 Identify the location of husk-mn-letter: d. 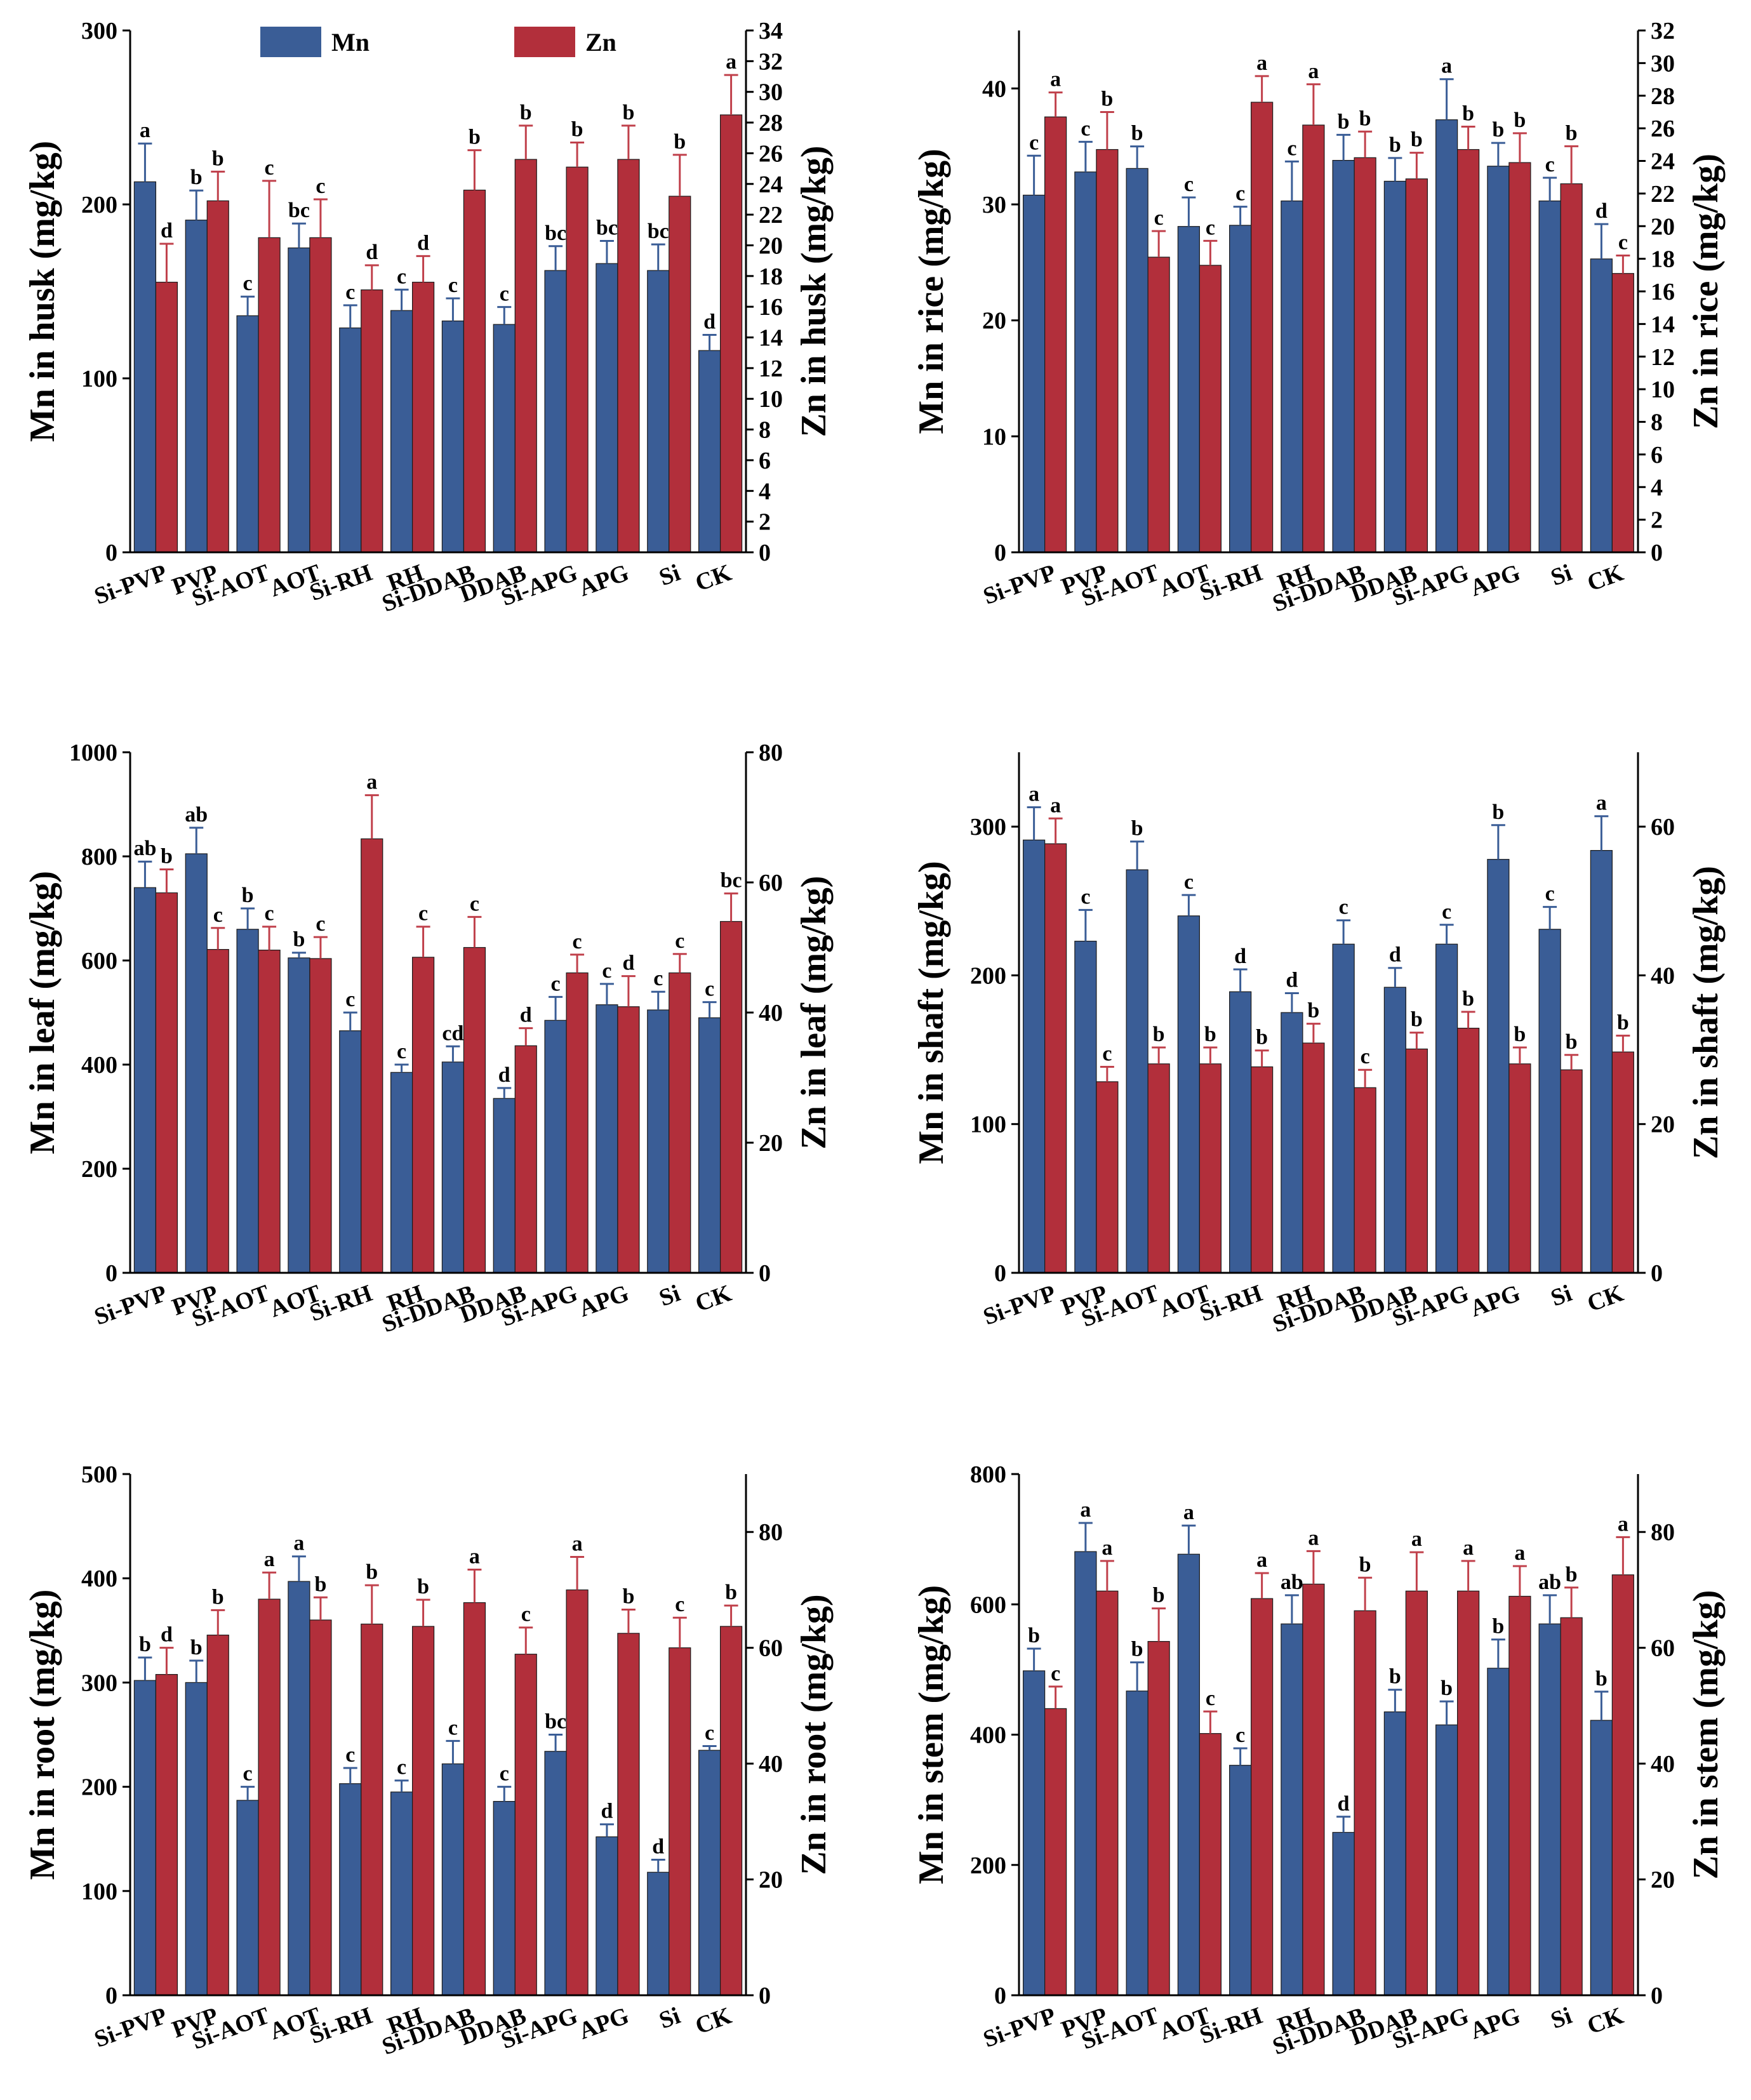
(709, 322).